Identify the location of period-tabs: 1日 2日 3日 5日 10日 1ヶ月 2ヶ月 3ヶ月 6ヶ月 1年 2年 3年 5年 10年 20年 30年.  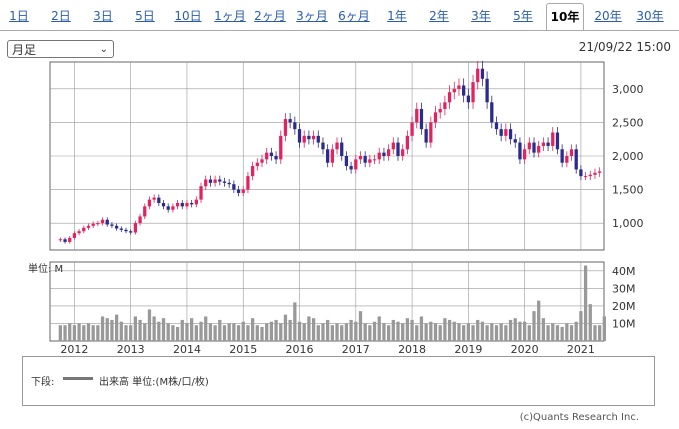
(339, 15).